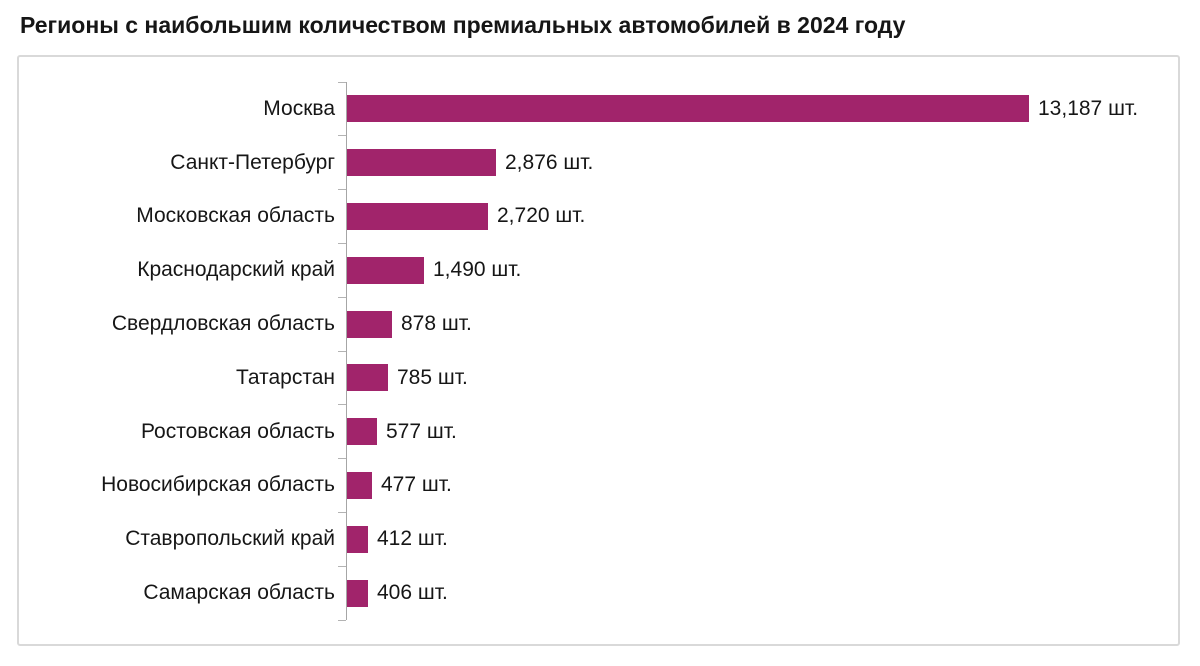  What do you see at coordinates (762, 270) in the screenshot?
I see `bar-zone: 1,490 шт.` at bounding box center [762, 270].